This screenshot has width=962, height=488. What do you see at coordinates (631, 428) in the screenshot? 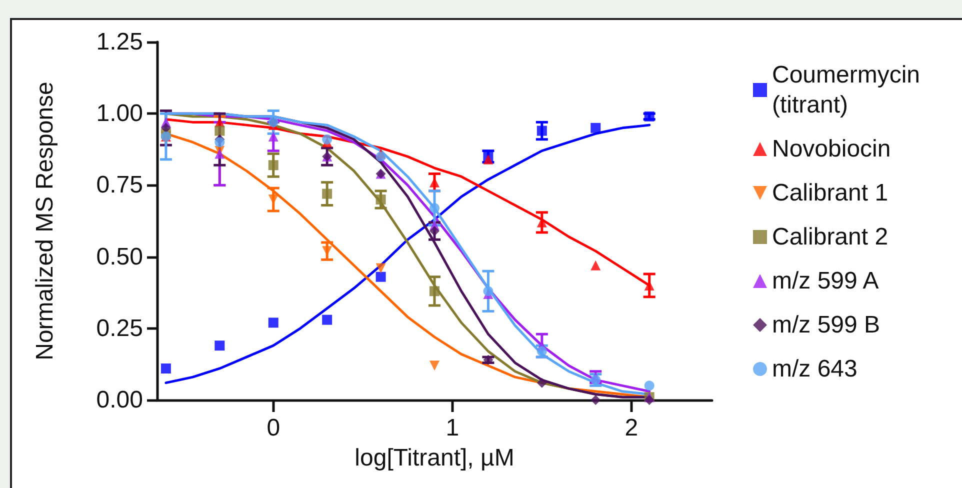
I see `x-tick-label: 2` at bounding box center [631, 428].